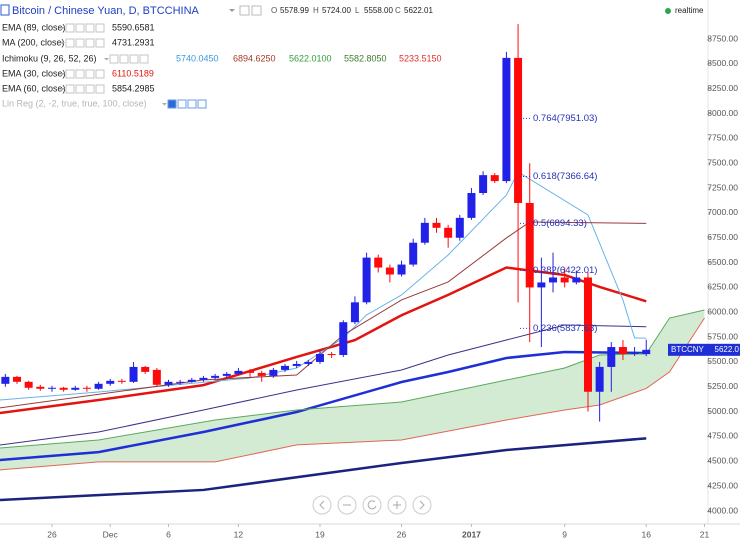 This screenshot has height=544, width=740. What do you see at coordinates (320, 534) in the screenshot?
I see `x-tick-label: 19` at bounding box center [320, 534].